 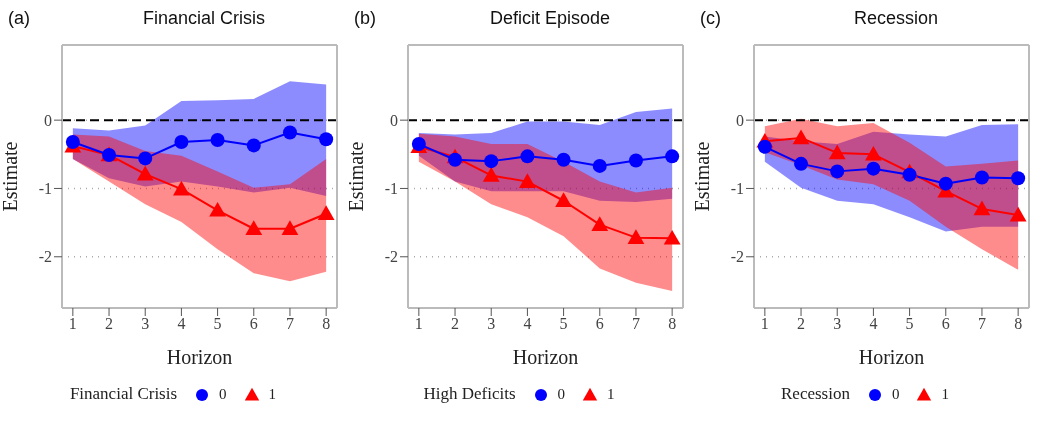 I want to click on text: (c), so click(x=710, y=18).